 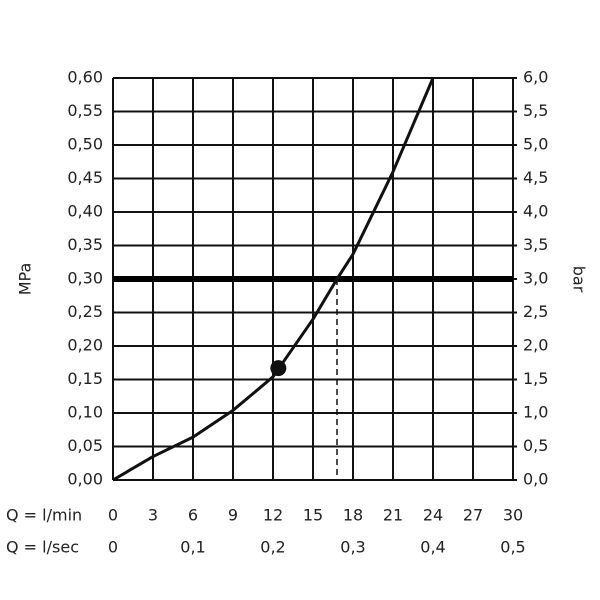 What do you see at coordinates (85, 479) in the screenshot?
I see `y-tick-label: 0,00` at bounding box center [85, 479].